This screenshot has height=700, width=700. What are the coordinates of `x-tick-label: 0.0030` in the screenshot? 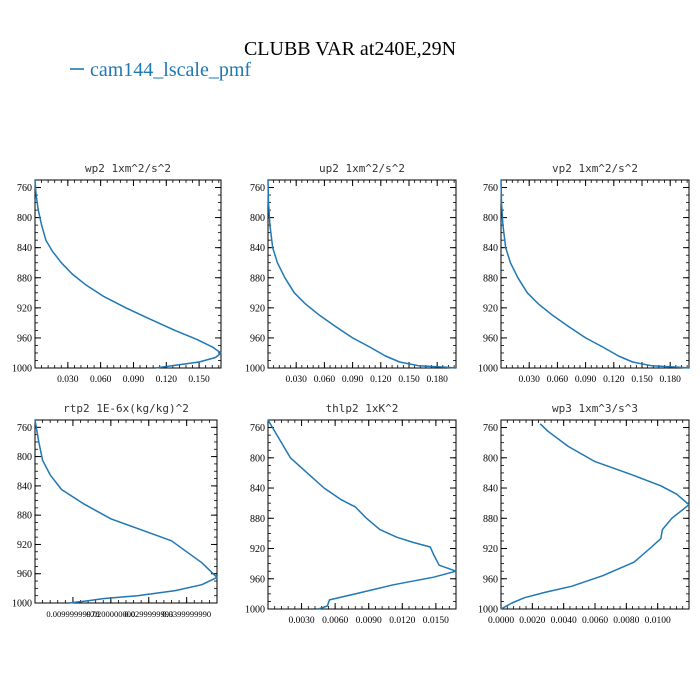 It's located at (302, 621).